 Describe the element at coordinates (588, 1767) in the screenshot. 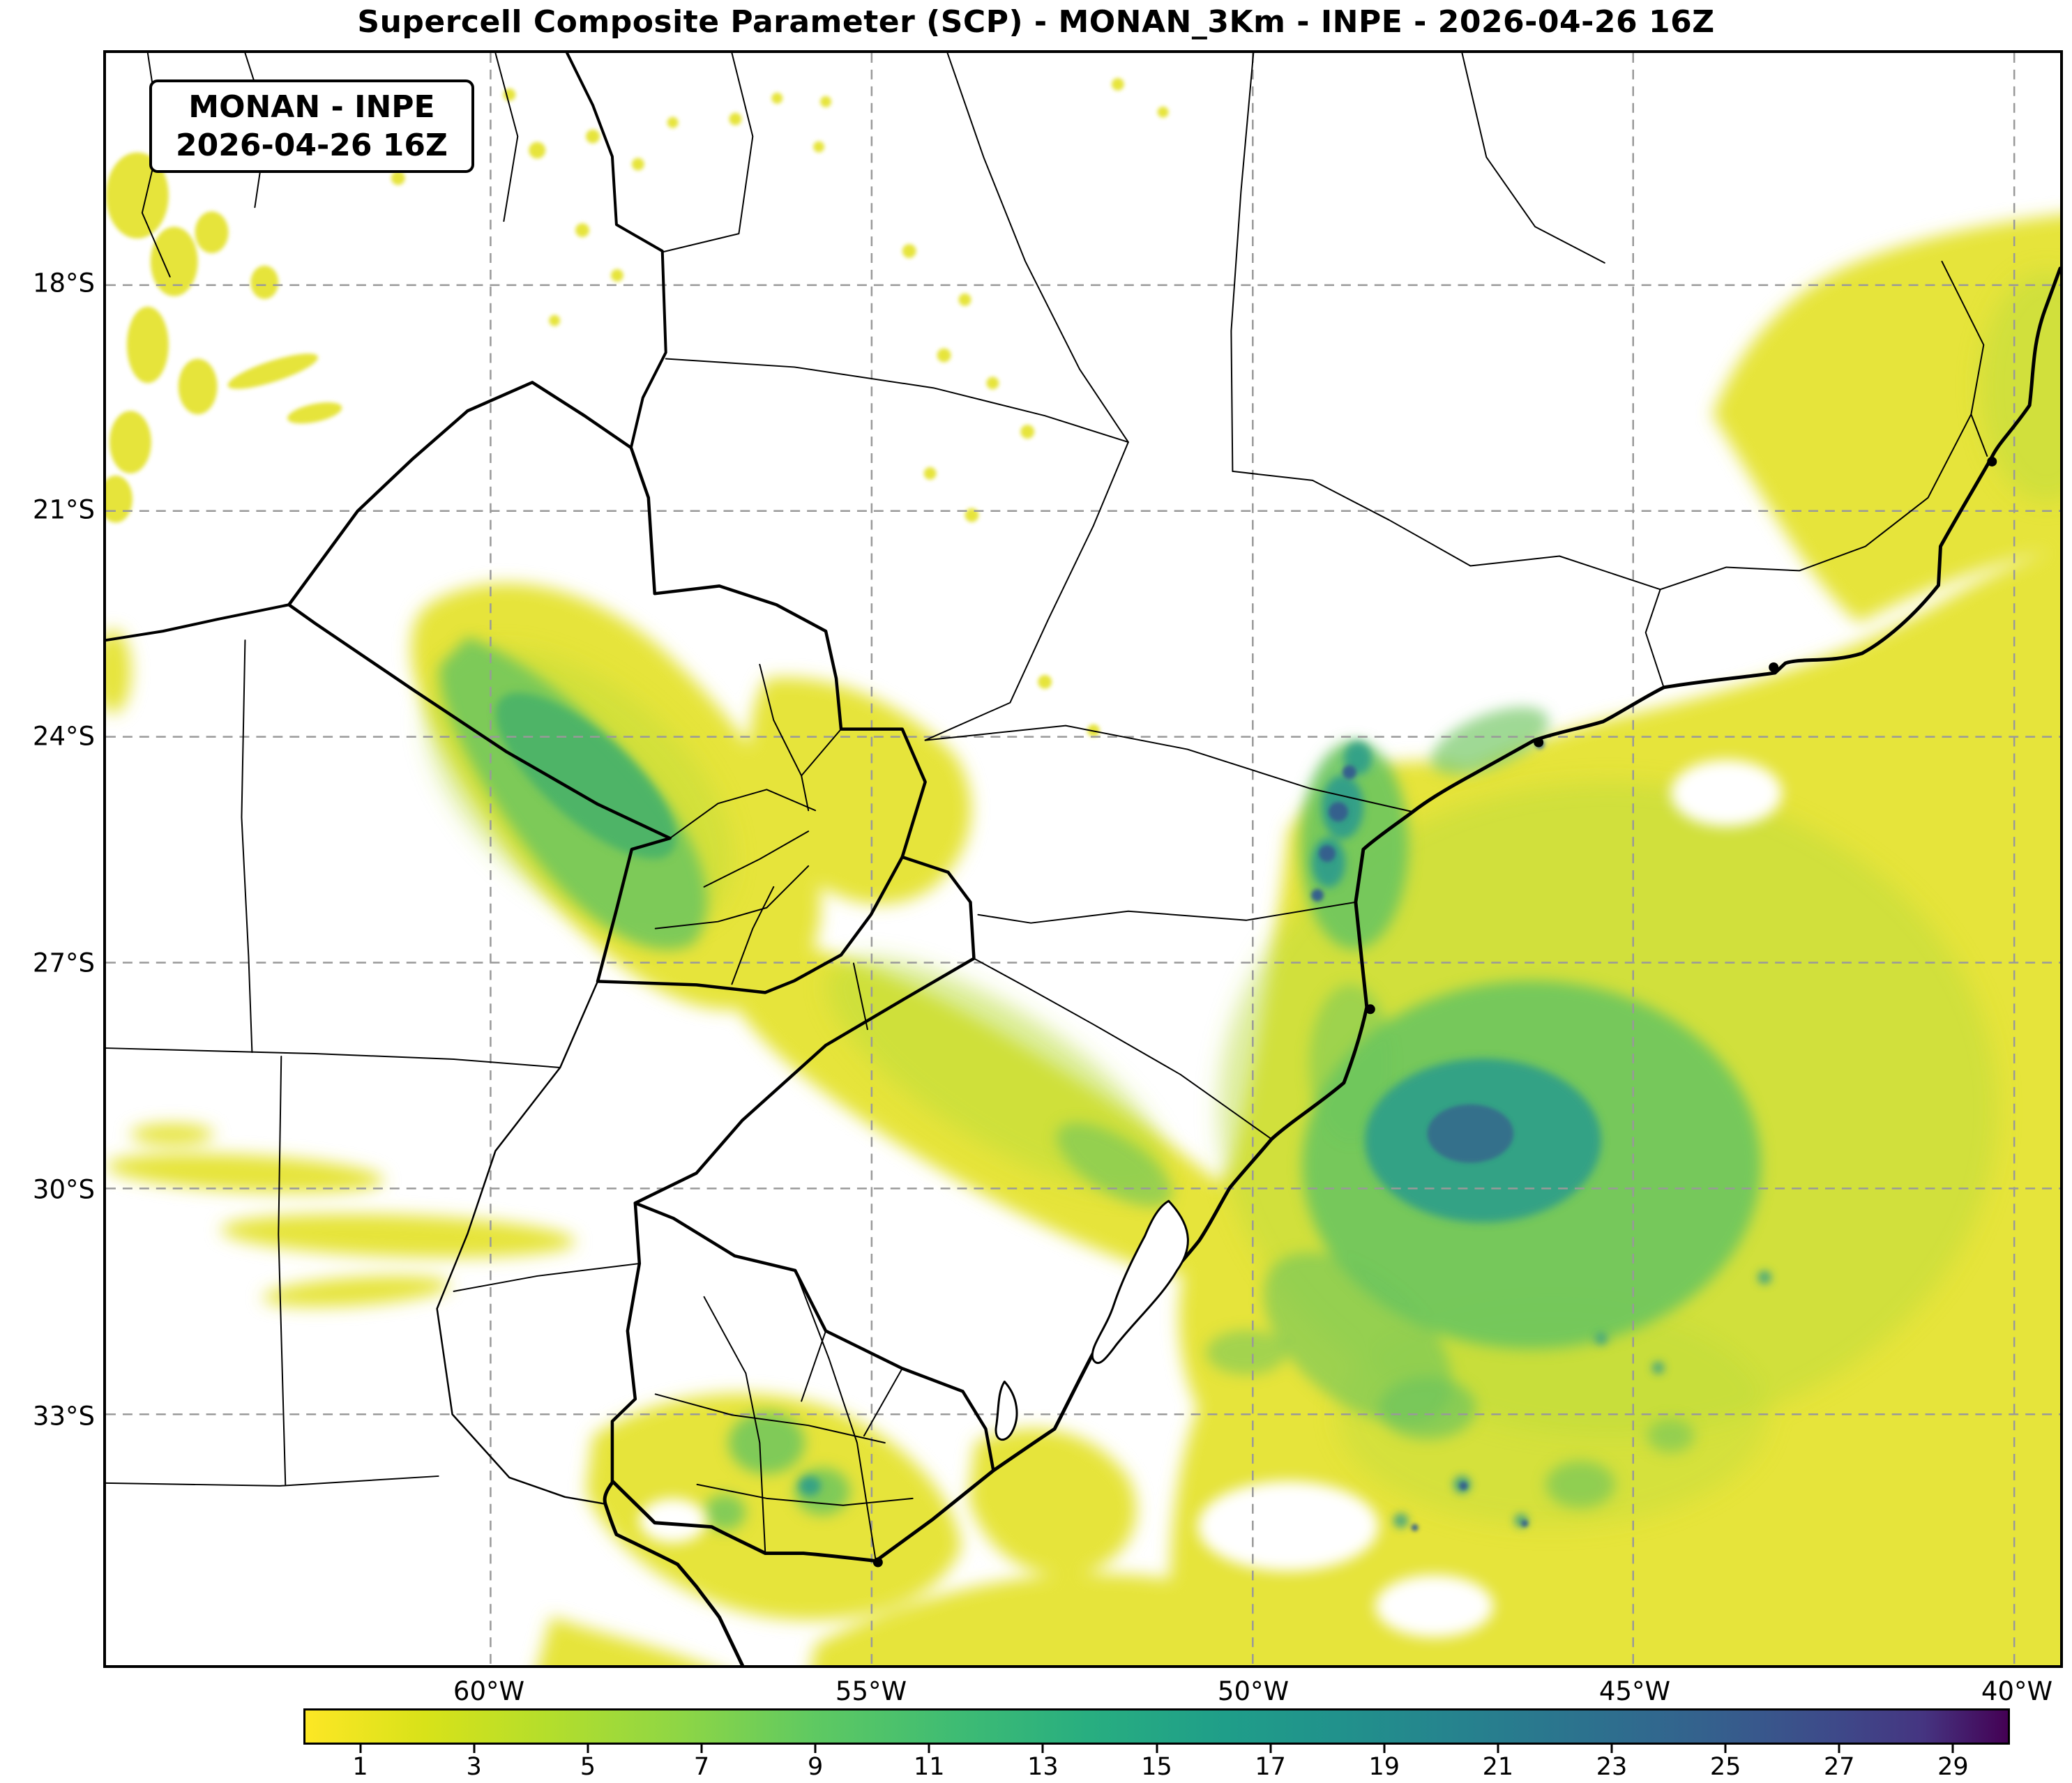

I see `colorbar-tick-label: 5` at that location.